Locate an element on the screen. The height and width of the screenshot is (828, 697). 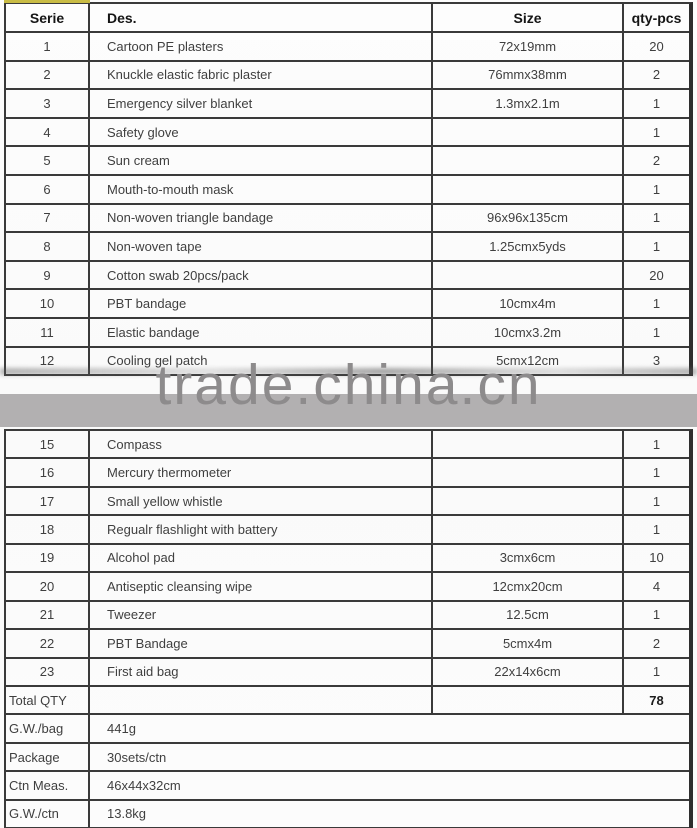
table-row: 7 Non-woven triangle bandage 96x96x135cm 1 is located at coordinates (347, 219).